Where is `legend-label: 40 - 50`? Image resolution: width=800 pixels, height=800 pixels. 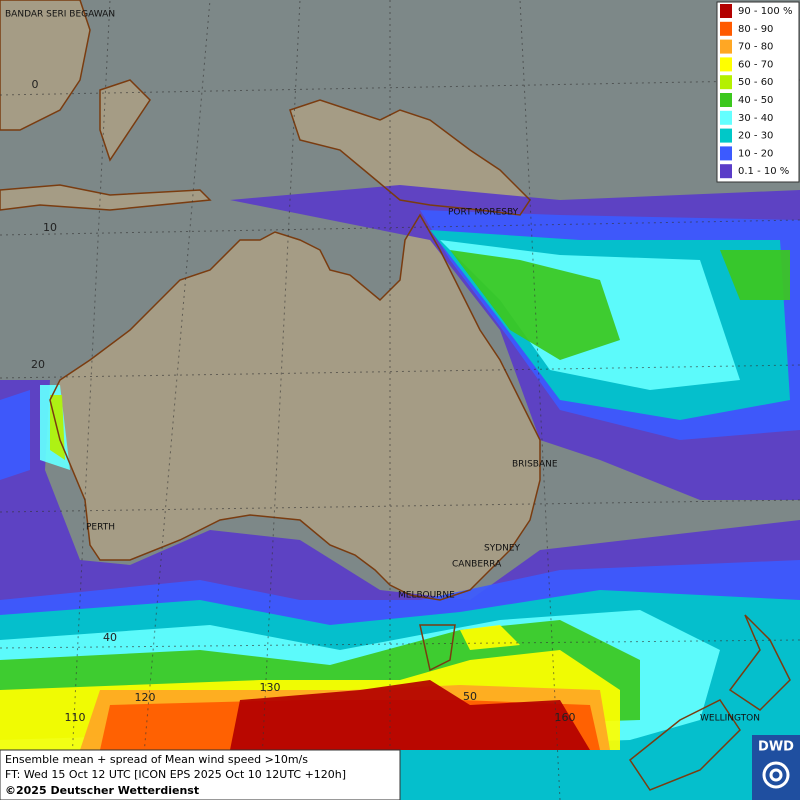 legend-label: 40 - 50 is located at coordinates (755, 100).